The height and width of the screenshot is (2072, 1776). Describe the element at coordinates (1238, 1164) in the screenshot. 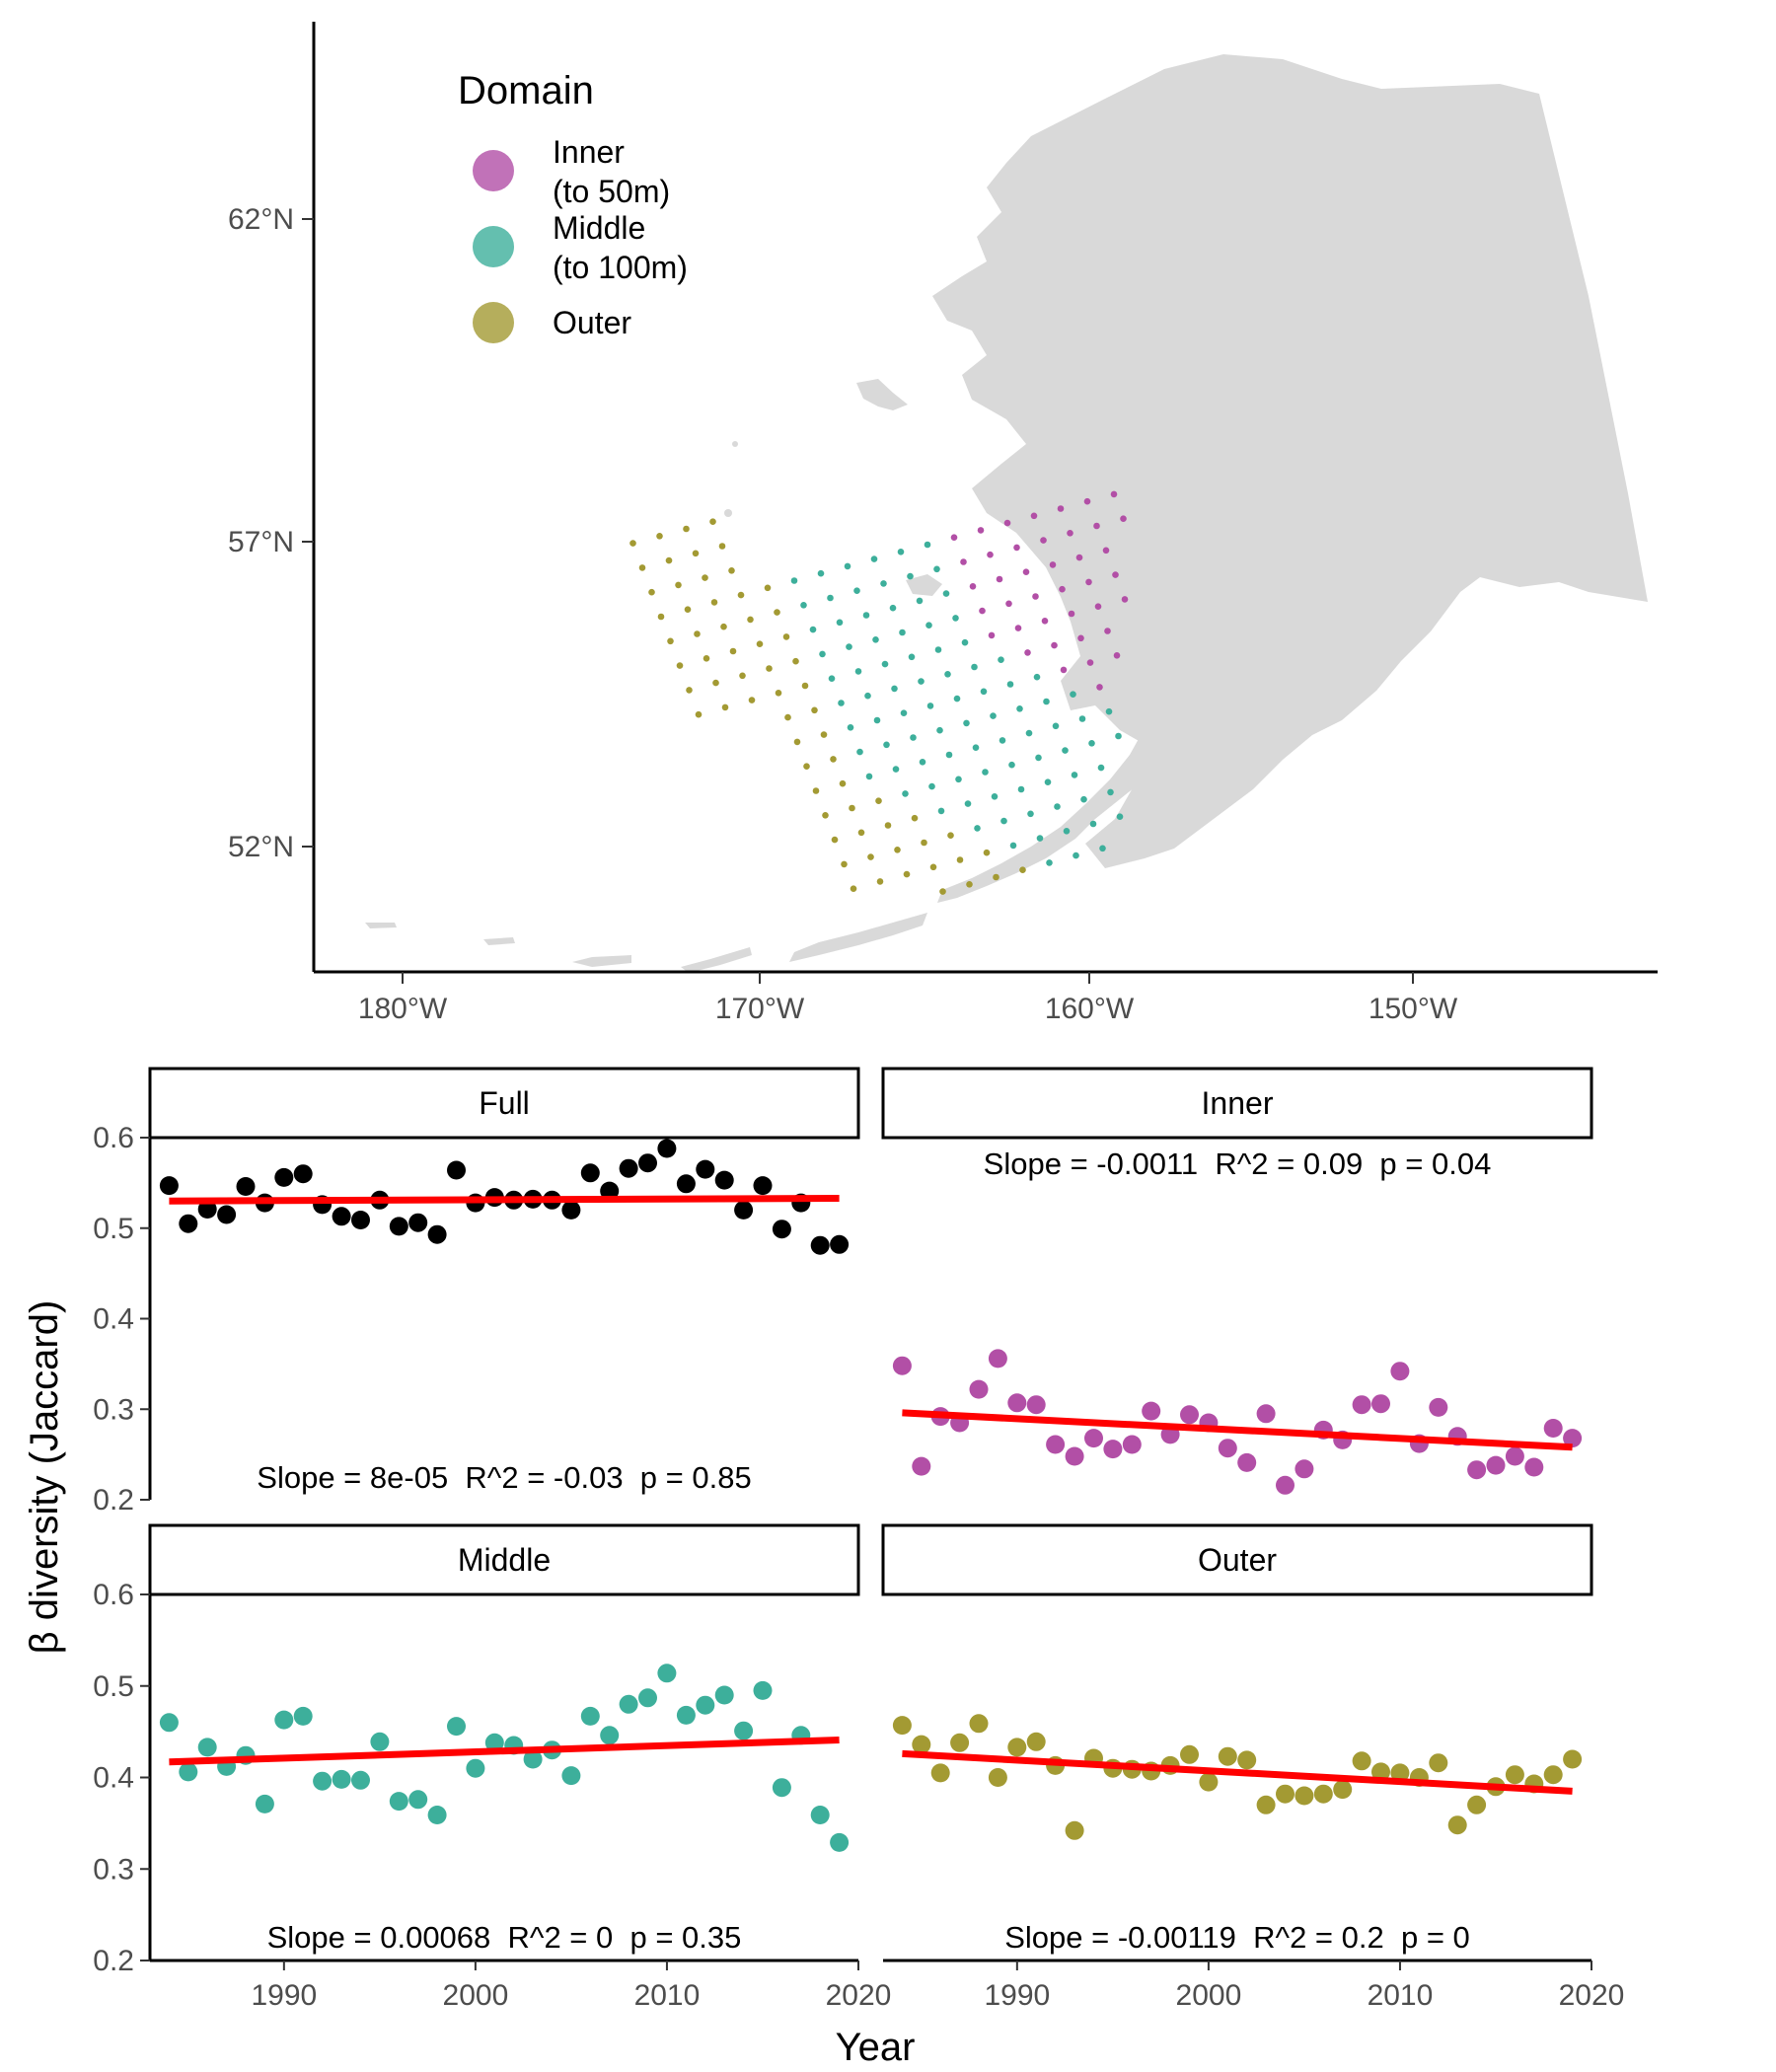

I see `regression-stats: Slope = -0.0011 R^2 = 0.09 p = 0.04` at that location.